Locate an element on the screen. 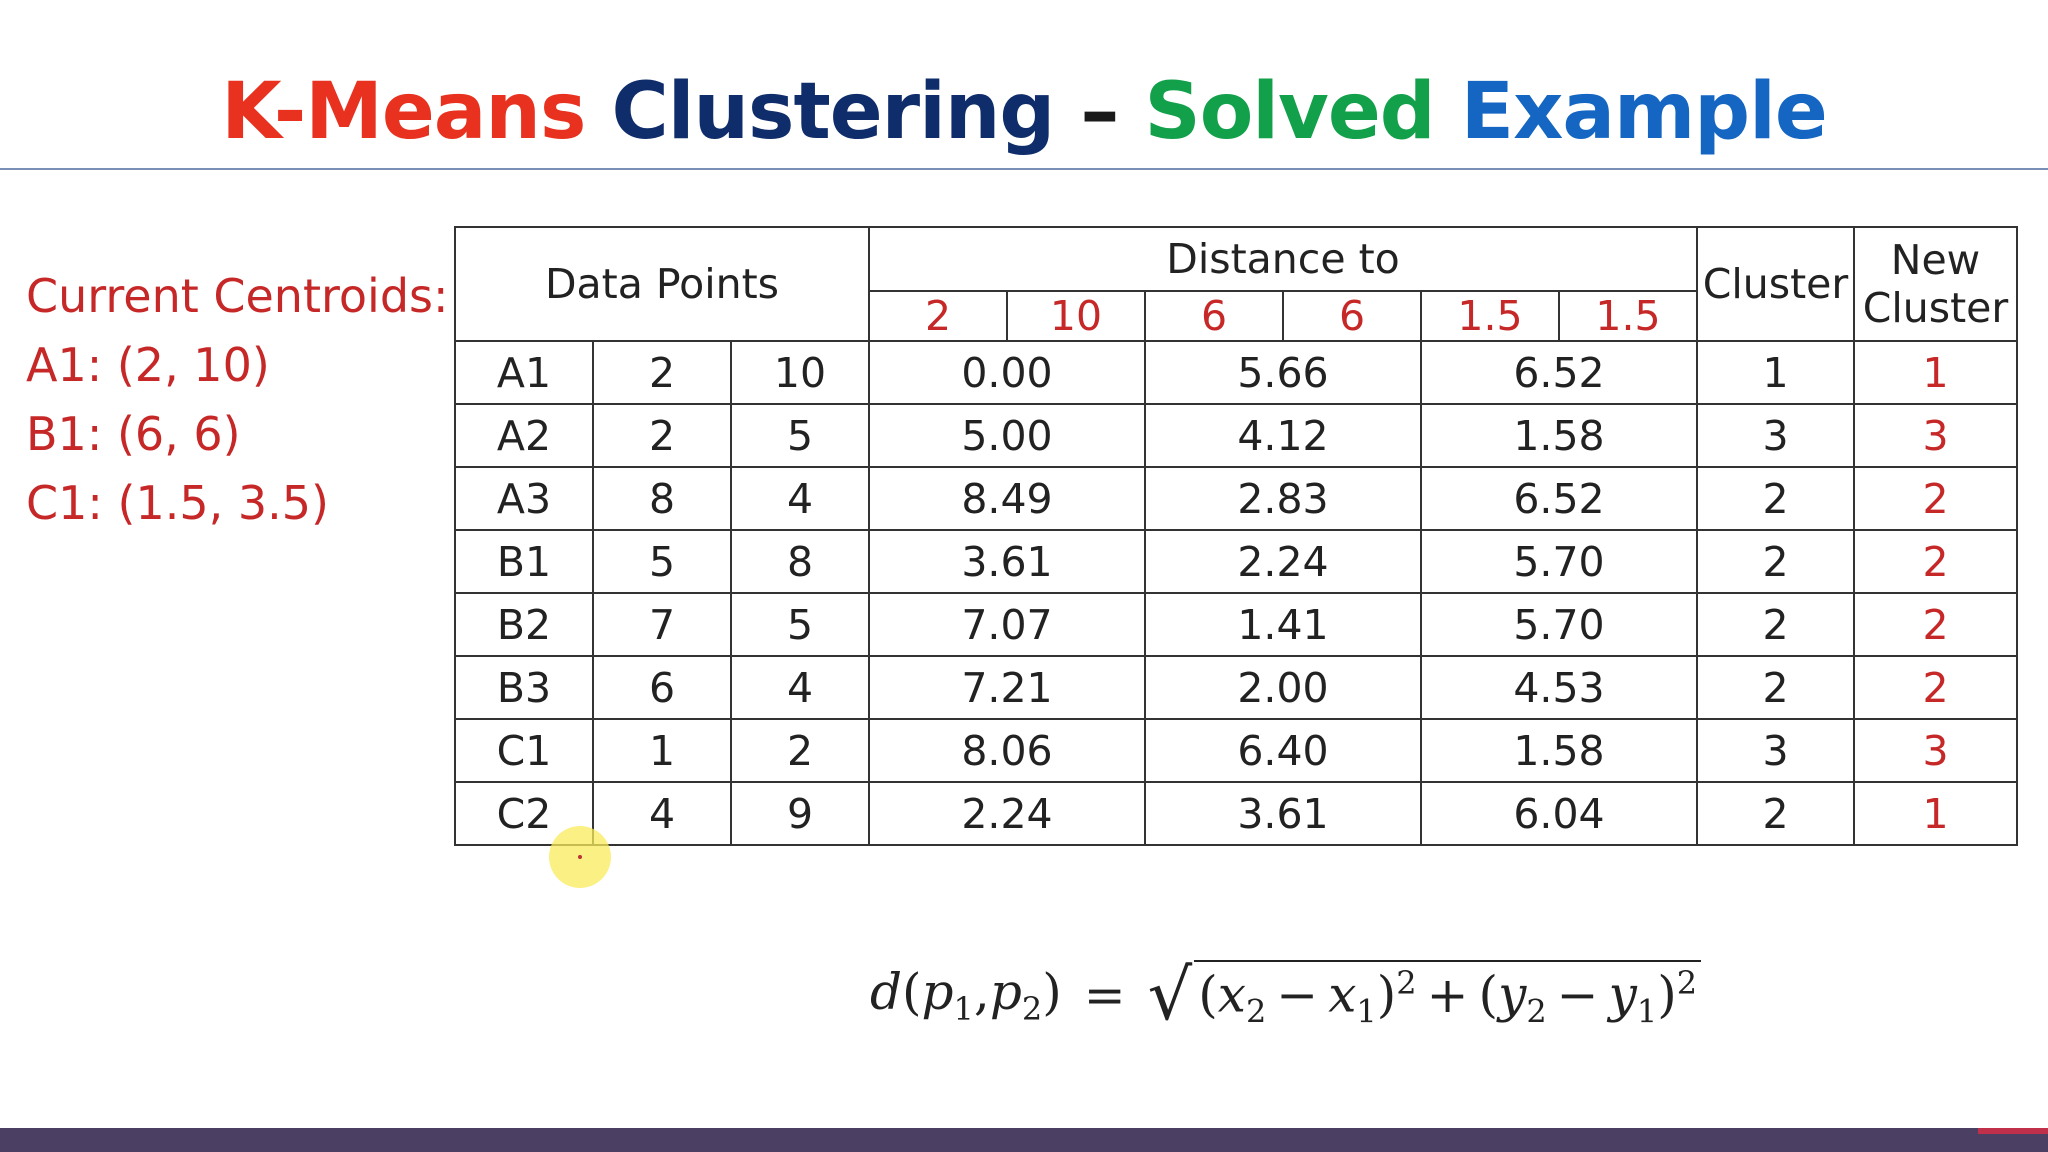 The width and height of the screenshot is (2048, 1152). formula-radicand: (x2− x1)2 + (y2− y1)2 is located at coordinates (1448, 995).